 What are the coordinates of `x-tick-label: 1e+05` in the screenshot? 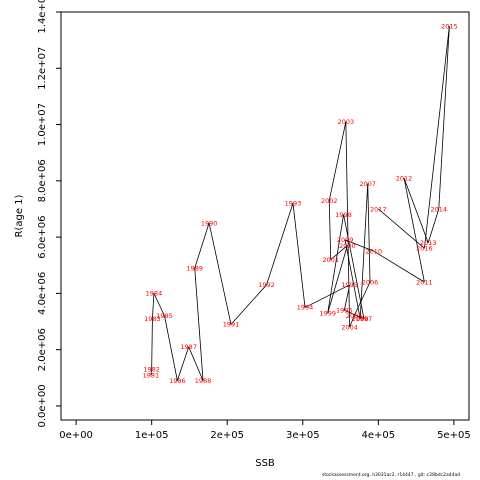 It's located at (152, 435).